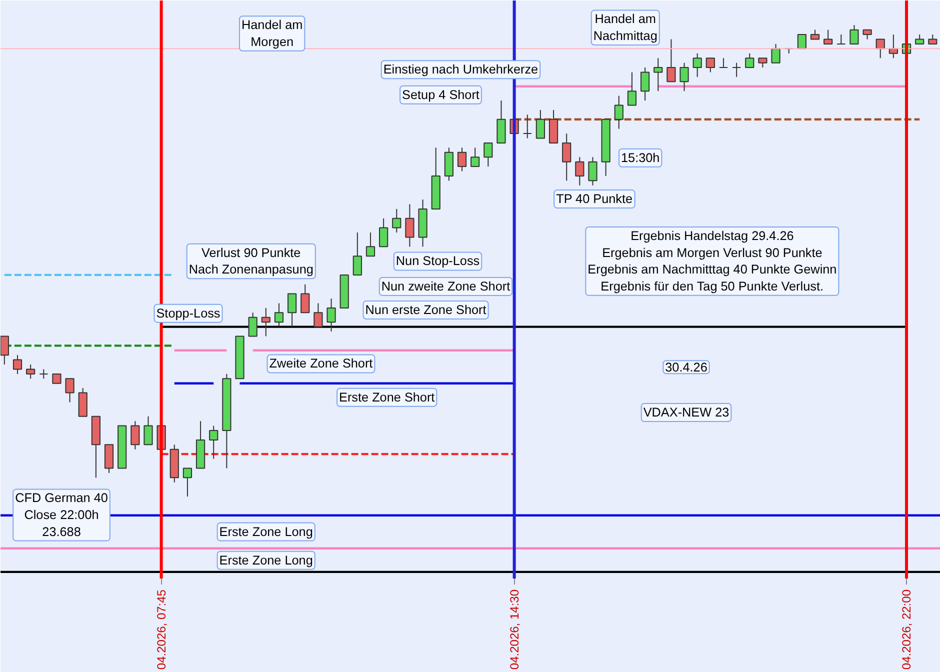 This screenshot has width=940, height=672. I want to click on annotation: Handel am Morgen, so click(272, 33).